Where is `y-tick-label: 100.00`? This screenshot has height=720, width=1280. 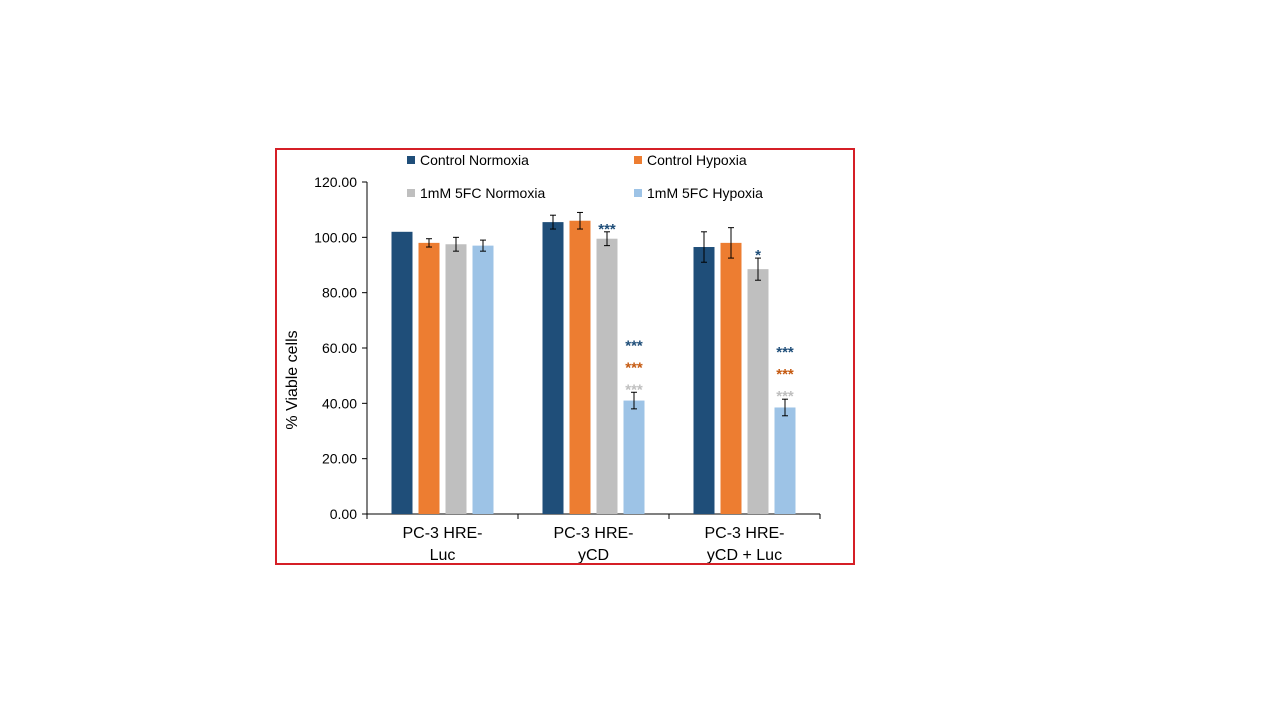 y-tick-label: 100.00 is located at coordinates (335, 237).